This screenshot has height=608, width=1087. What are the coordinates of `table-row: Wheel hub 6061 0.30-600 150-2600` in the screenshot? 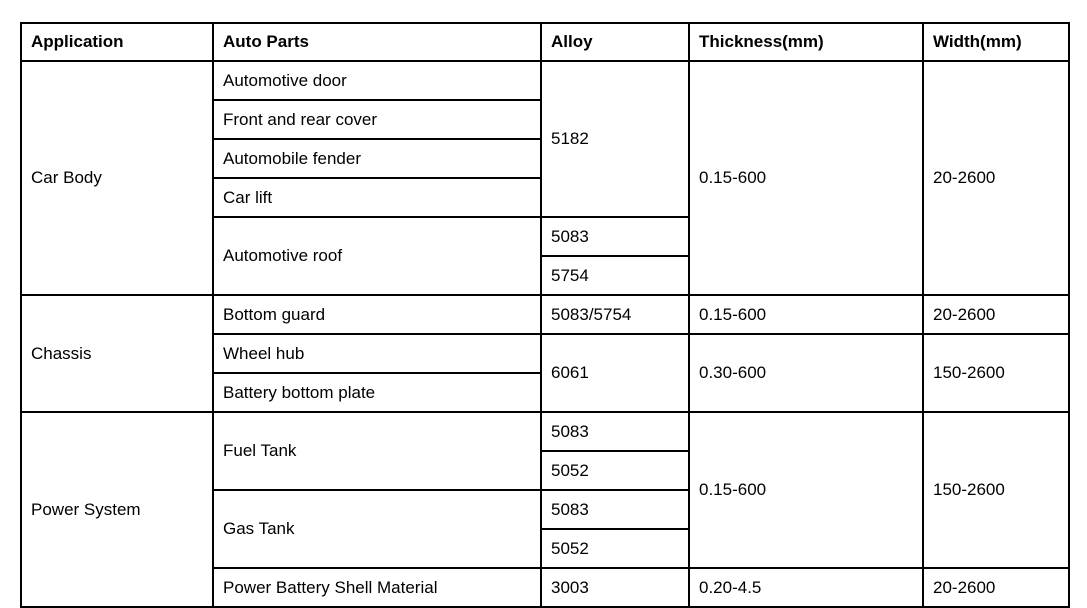 It's located at (545, 373).